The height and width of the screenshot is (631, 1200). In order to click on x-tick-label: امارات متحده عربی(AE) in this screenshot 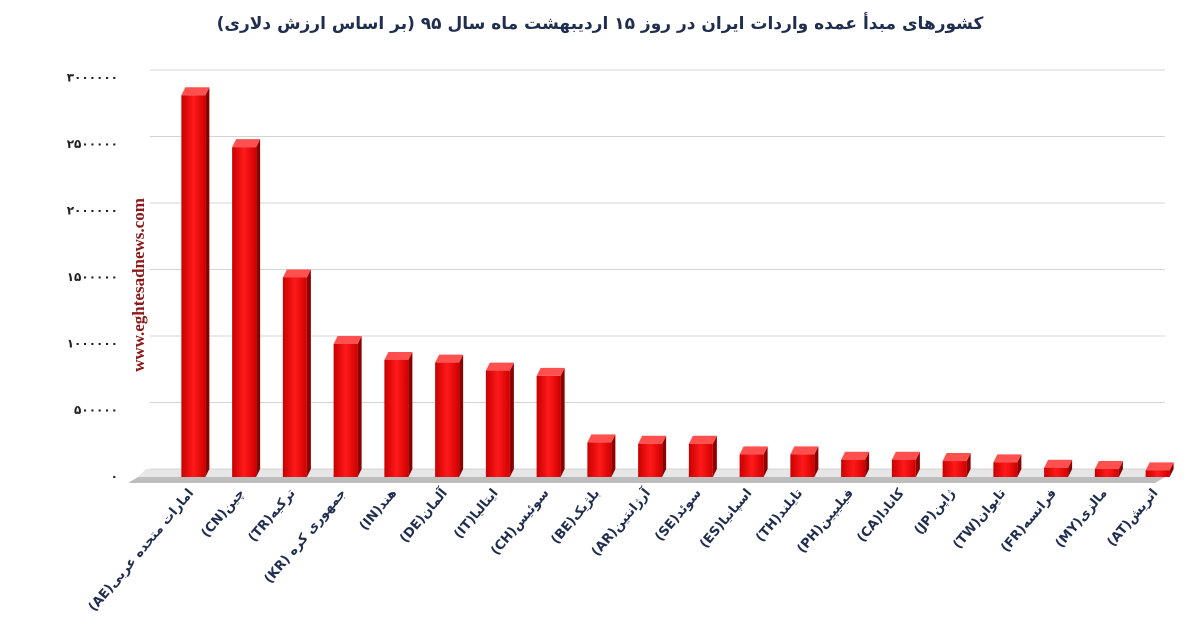, I will do `click(141, 550)`.